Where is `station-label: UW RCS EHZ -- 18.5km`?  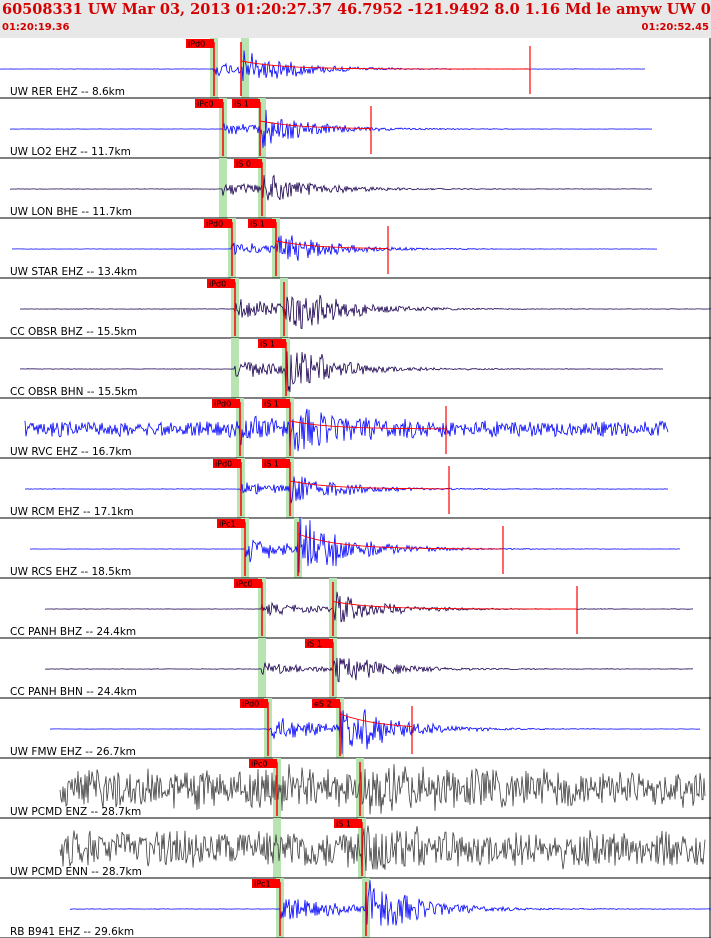
station-label: UW RCS EHZ -- 18.5km is located at coordinates (70, 572).